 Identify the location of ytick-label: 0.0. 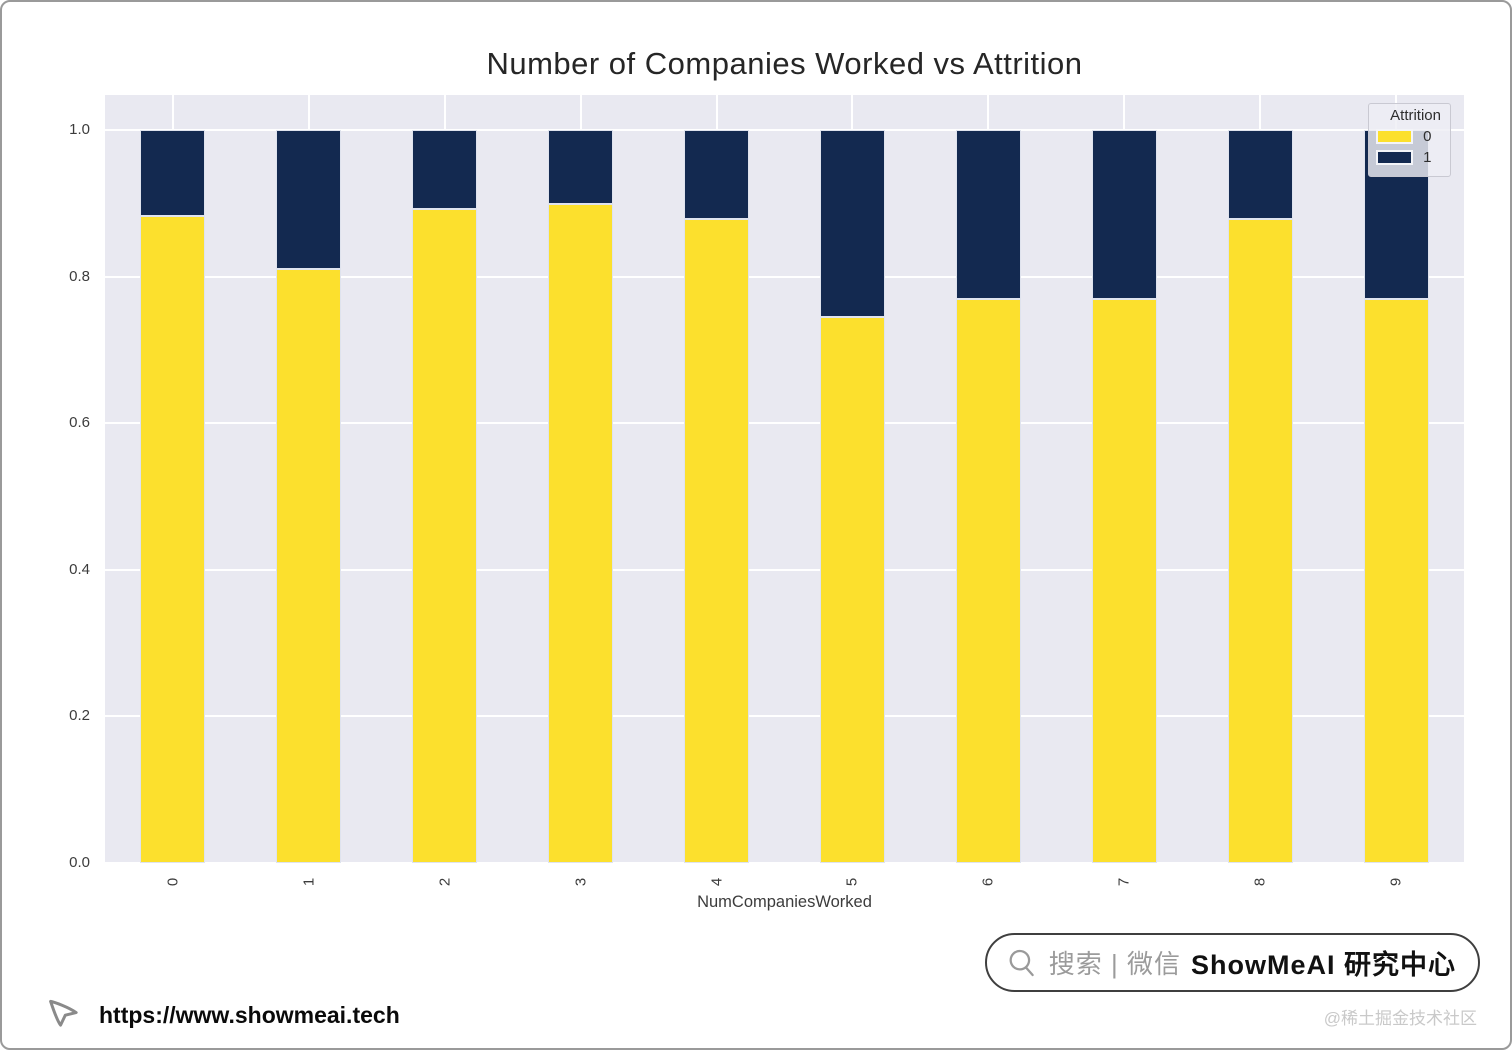
(79, 862).